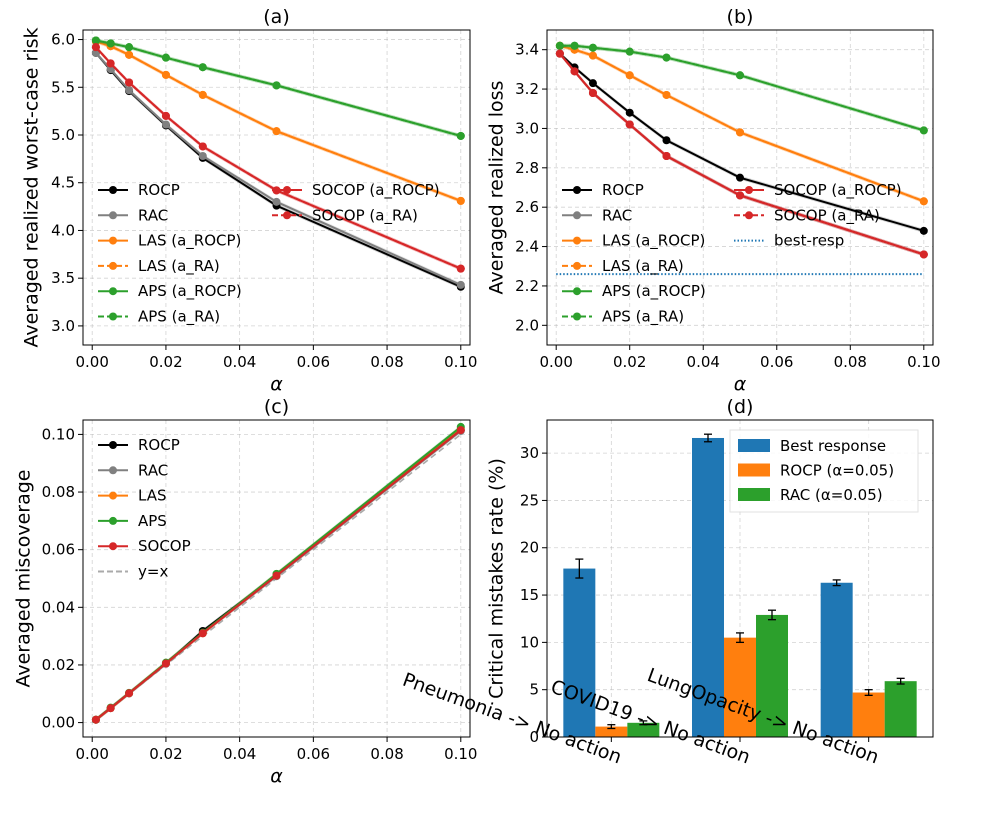 Image resolution: width=996 pixels, height=833 pixels. Describe the element at coordinates (740, 17) in the screenshot. I see `panel-title: (b)` at that location.